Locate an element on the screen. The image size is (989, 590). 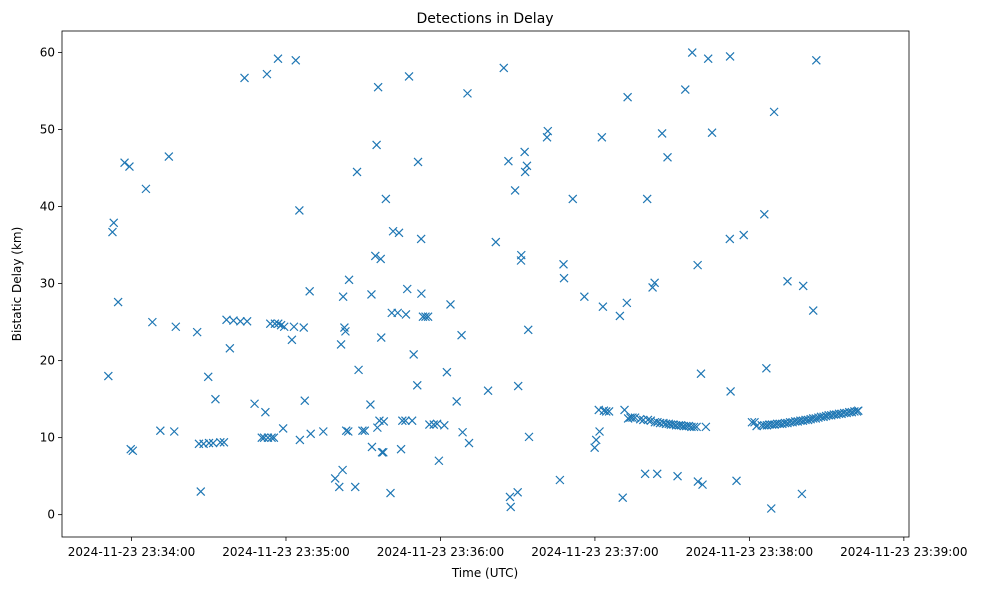
y-tick-label: 60 is located at coordinates (47, 53).